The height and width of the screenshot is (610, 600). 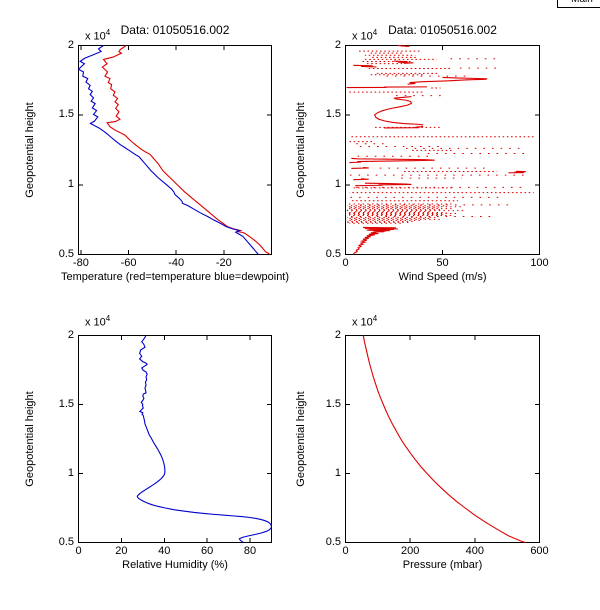 What do you see at coordinates (442, 565) in the screenshot?
I see `x-axis-label: Pressure (mbar)` at bounding box center [442, 565].